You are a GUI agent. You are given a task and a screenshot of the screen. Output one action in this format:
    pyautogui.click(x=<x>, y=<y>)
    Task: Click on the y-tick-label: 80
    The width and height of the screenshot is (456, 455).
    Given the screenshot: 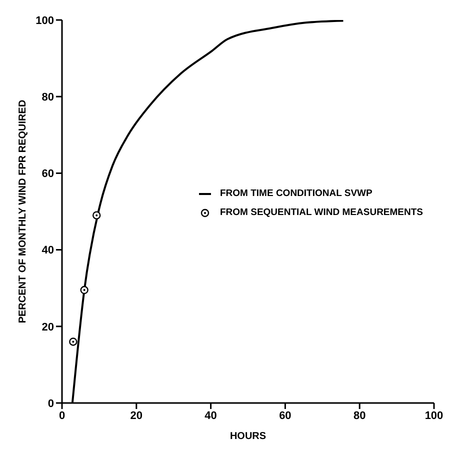 What is the action you would take?
    pyautogui.click(x=48, y=98)
    